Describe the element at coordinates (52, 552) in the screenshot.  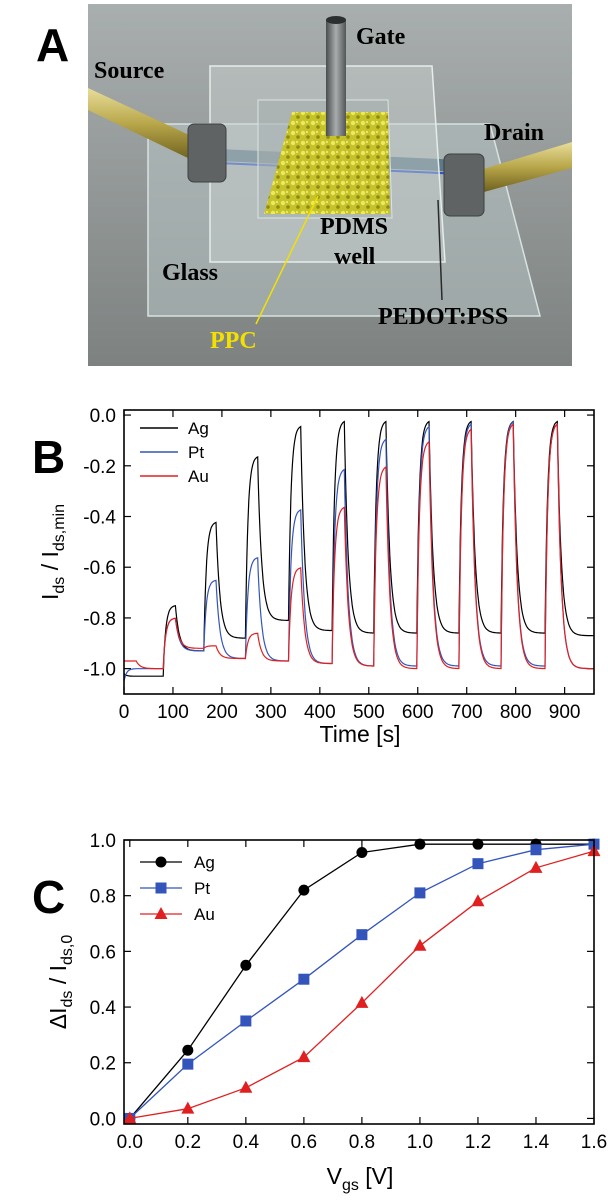
I see `chart-b-ylabel: Ids / Ids,min` at that location.